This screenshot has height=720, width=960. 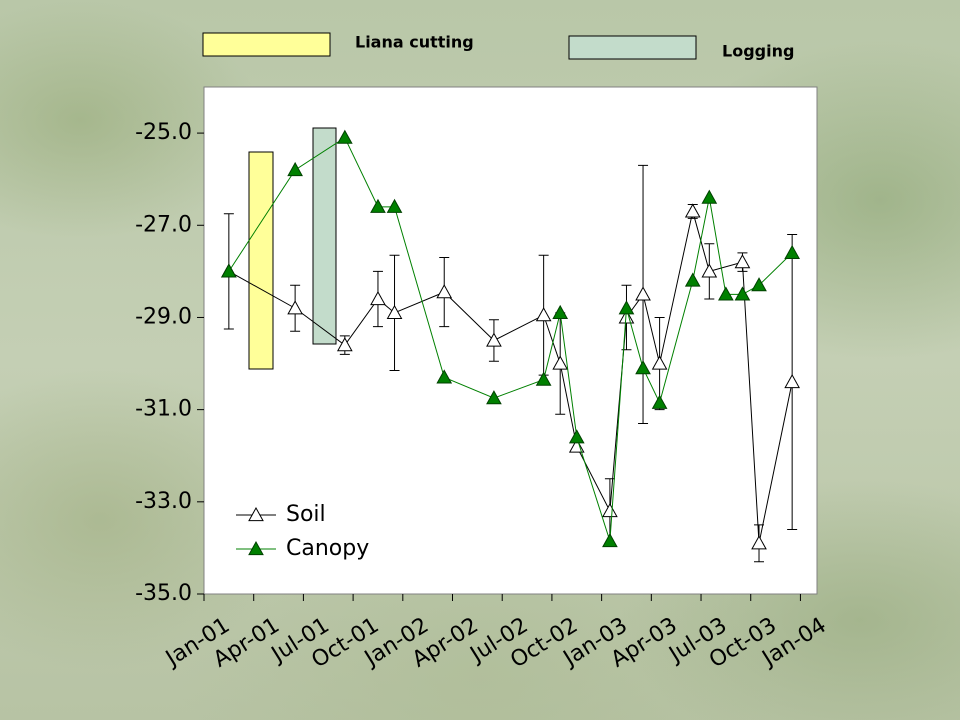 I want to click on y-tick-label: -27.0, so click(x=163, y=224).